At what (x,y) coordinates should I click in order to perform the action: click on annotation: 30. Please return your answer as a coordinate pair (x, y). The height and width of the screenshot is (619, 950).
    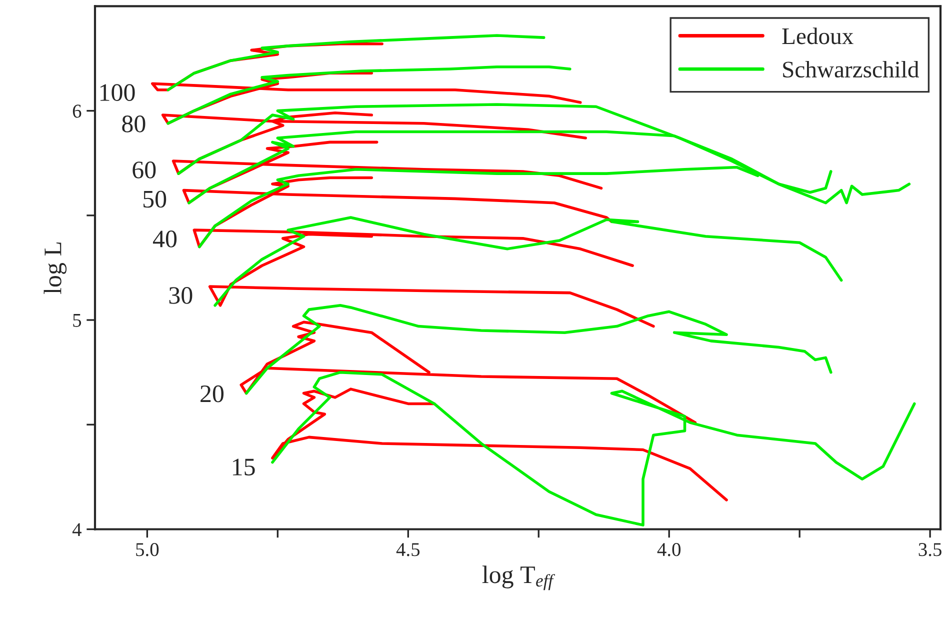
    Looking at the image, I should click on (180, 295).